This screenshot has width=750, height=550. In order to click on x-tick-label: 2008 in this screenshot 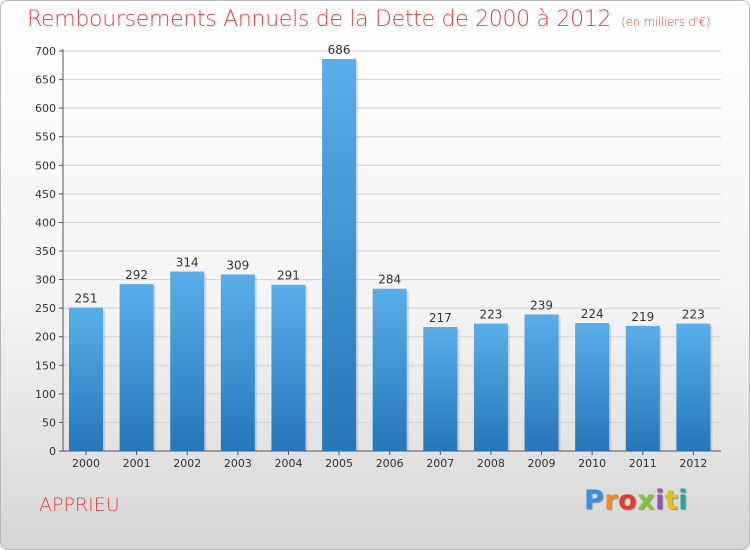, I will do `click(491, 463)`.